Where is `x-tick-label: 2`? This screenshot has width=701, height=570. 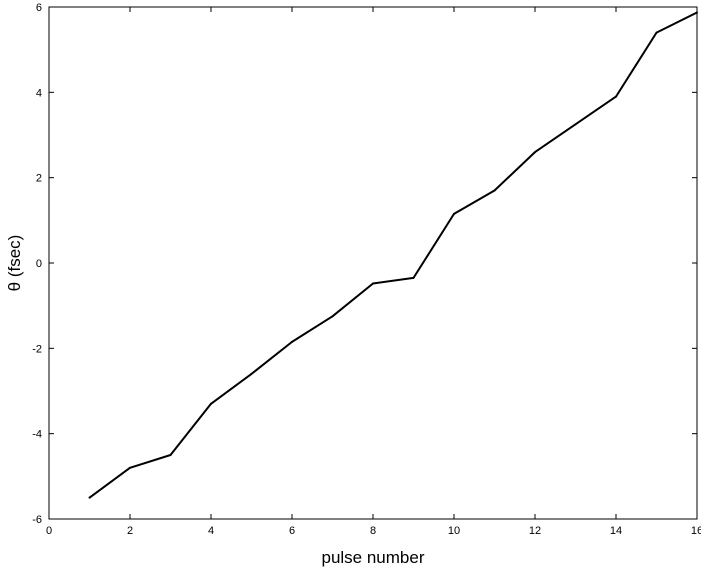
x-tick-label: 2 is located at coordinates (130, 531).